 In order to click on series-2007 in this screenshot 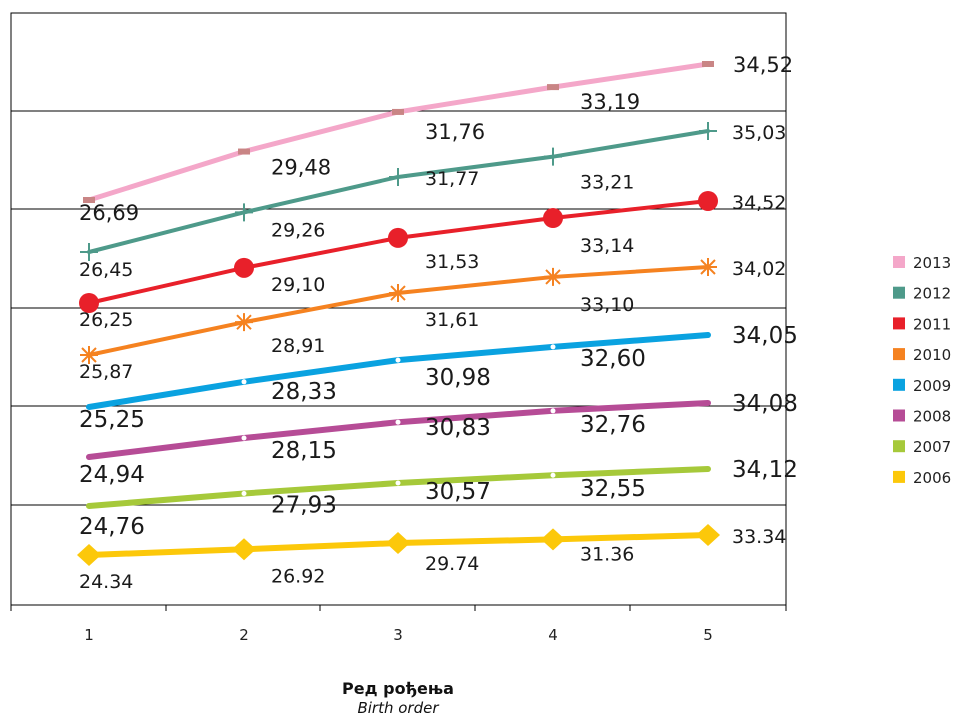, I will do `click(398, 487)`.